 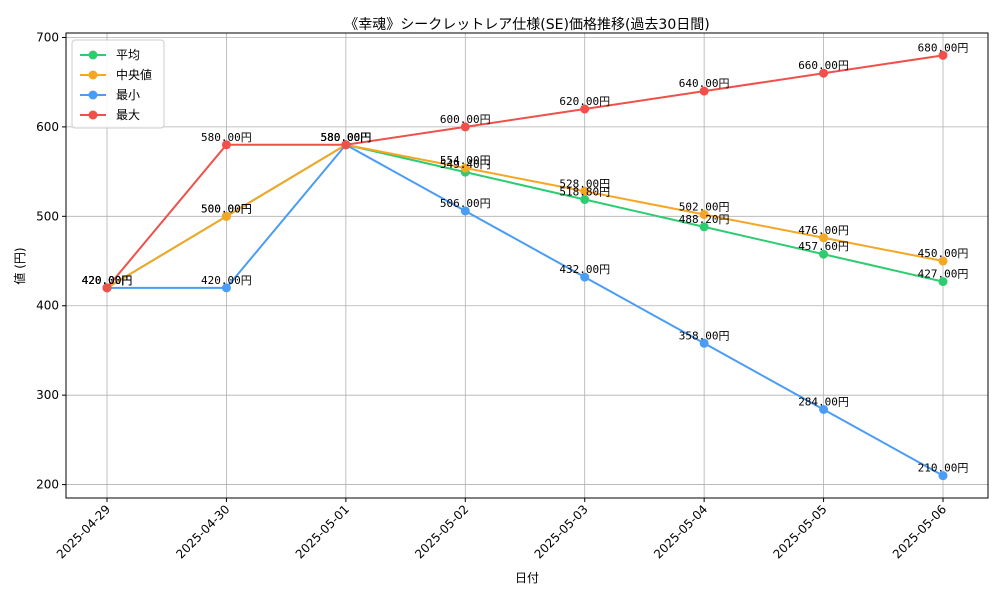 What do you see at coordinates (943, 47) in the screenshot?
I see `data-label: 680.00円` at bounding box center [943, 47].